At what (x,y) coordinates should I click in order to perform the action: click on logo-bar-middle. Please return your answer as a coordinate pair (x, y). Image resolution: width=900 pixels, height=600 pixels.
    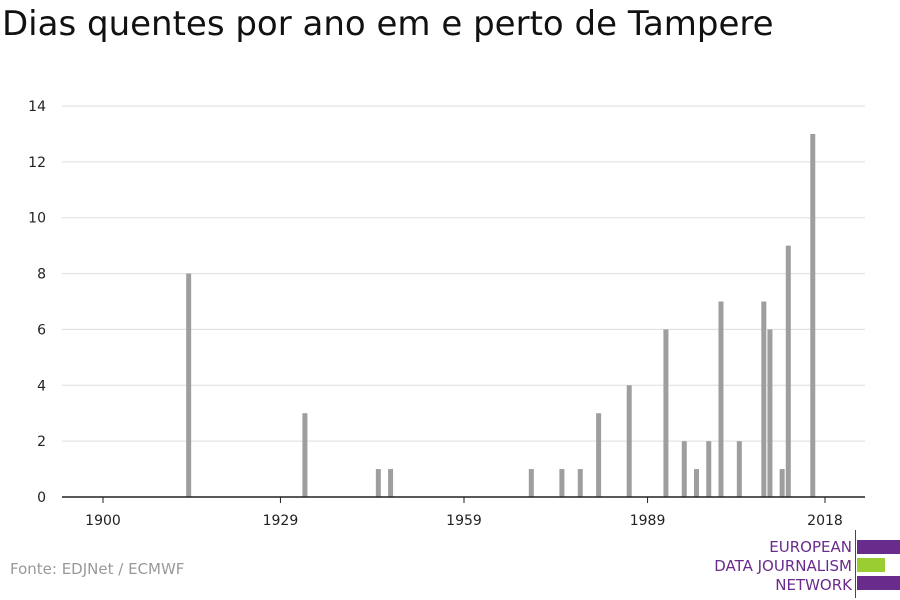
    Looking at the image, I should click on (871, 565).